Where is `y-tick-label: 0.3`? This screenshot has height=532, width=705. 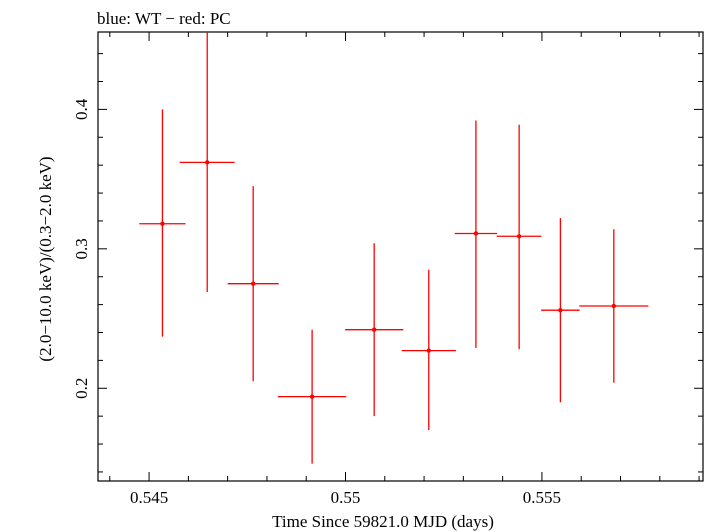
y-tick-label: 0.3 is located at coordinates (81, 248).